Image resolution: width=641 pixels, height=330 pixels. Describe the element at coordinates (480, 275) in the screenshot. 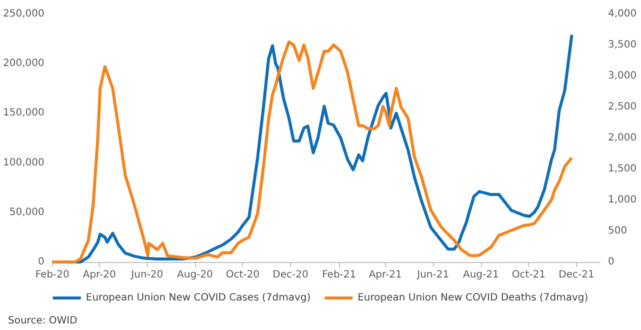

I see `x-tick-label: Aug-21` at that location.